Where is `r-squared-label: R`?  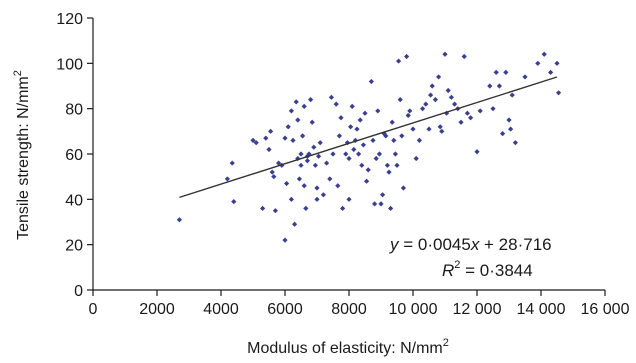
r-squared-label: R is located at coordinates (448, 270).